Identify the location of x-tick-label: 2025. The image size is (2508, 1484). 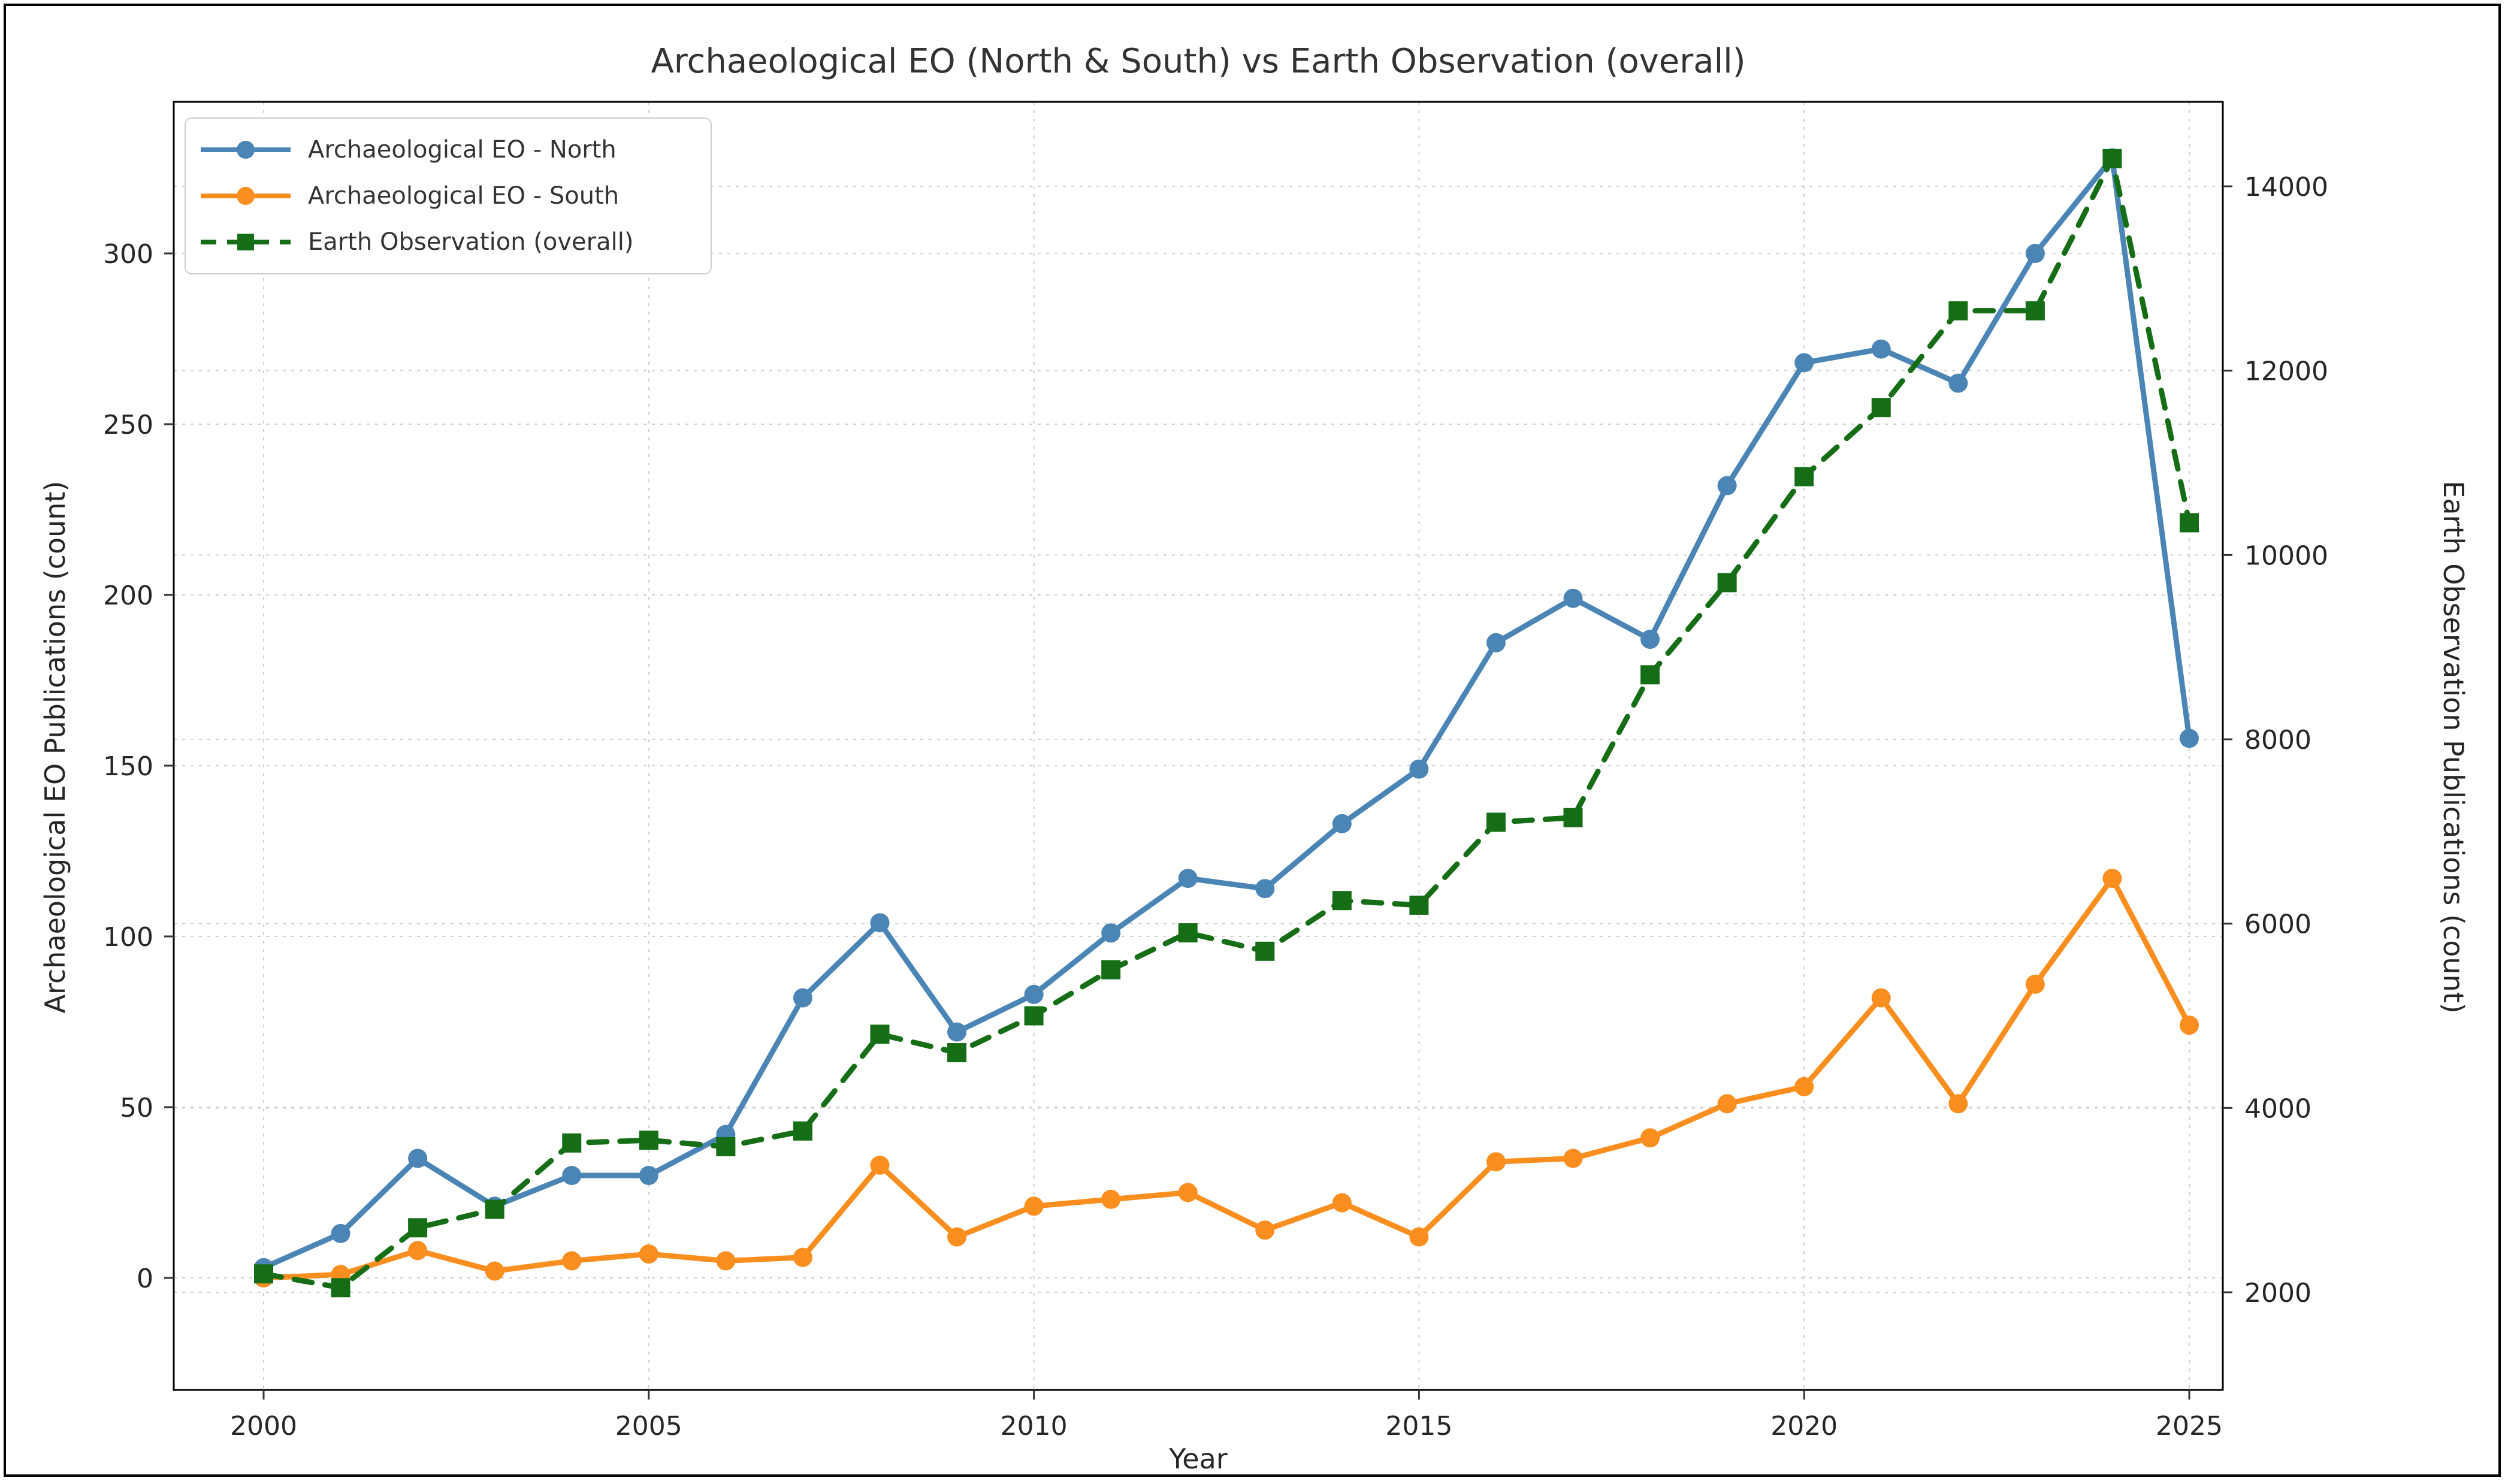
(2189, 1426).